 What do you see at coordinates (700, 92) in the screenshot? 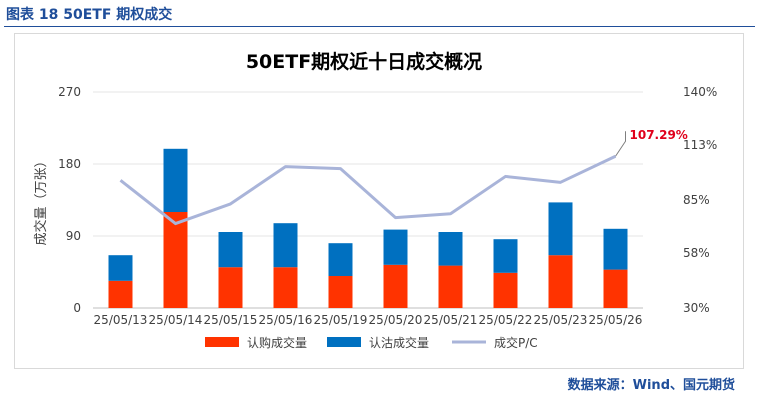
I see `y2-tick-label: 140%` at bounding box center [700, 92].